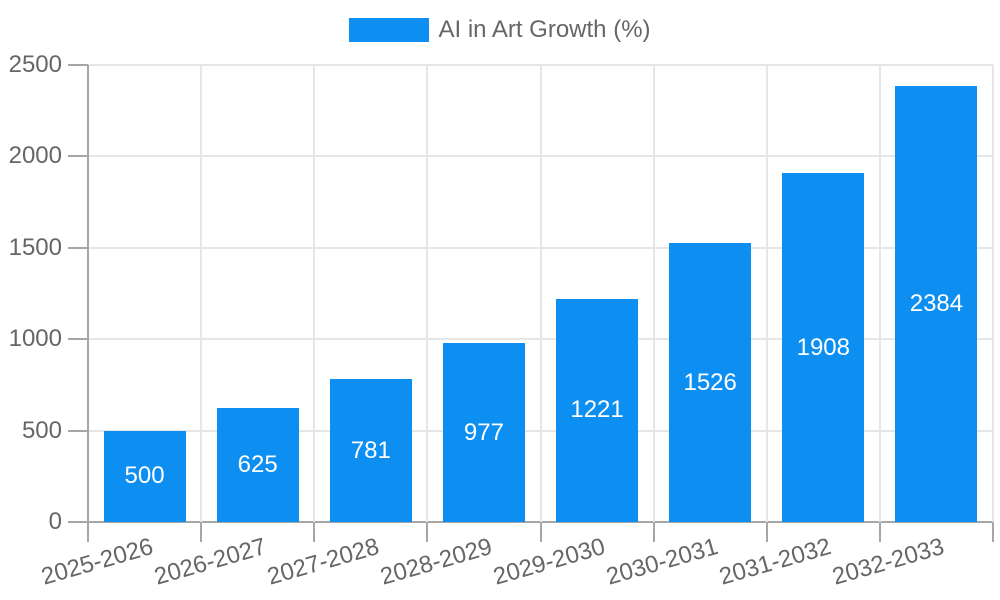 The height and width of the screenshot is (600, 1000). Describe the element at coordinates (35, 156) in the screenshot. I see `y-tick-label: 2000` at that location.